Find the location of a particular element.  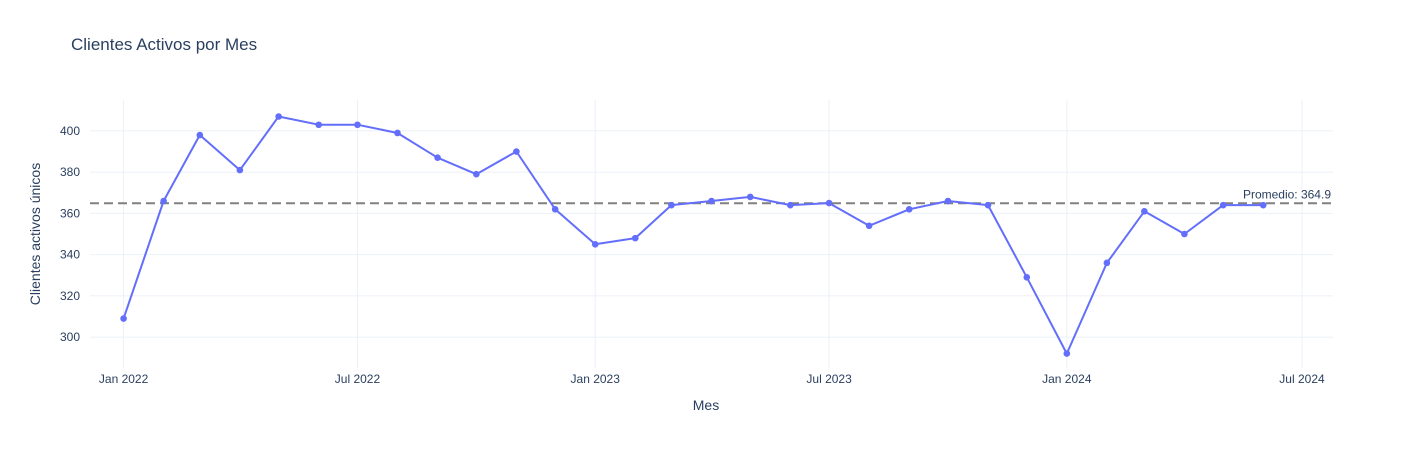

y-tick-label: 340 is located at coordinates (70, 255).